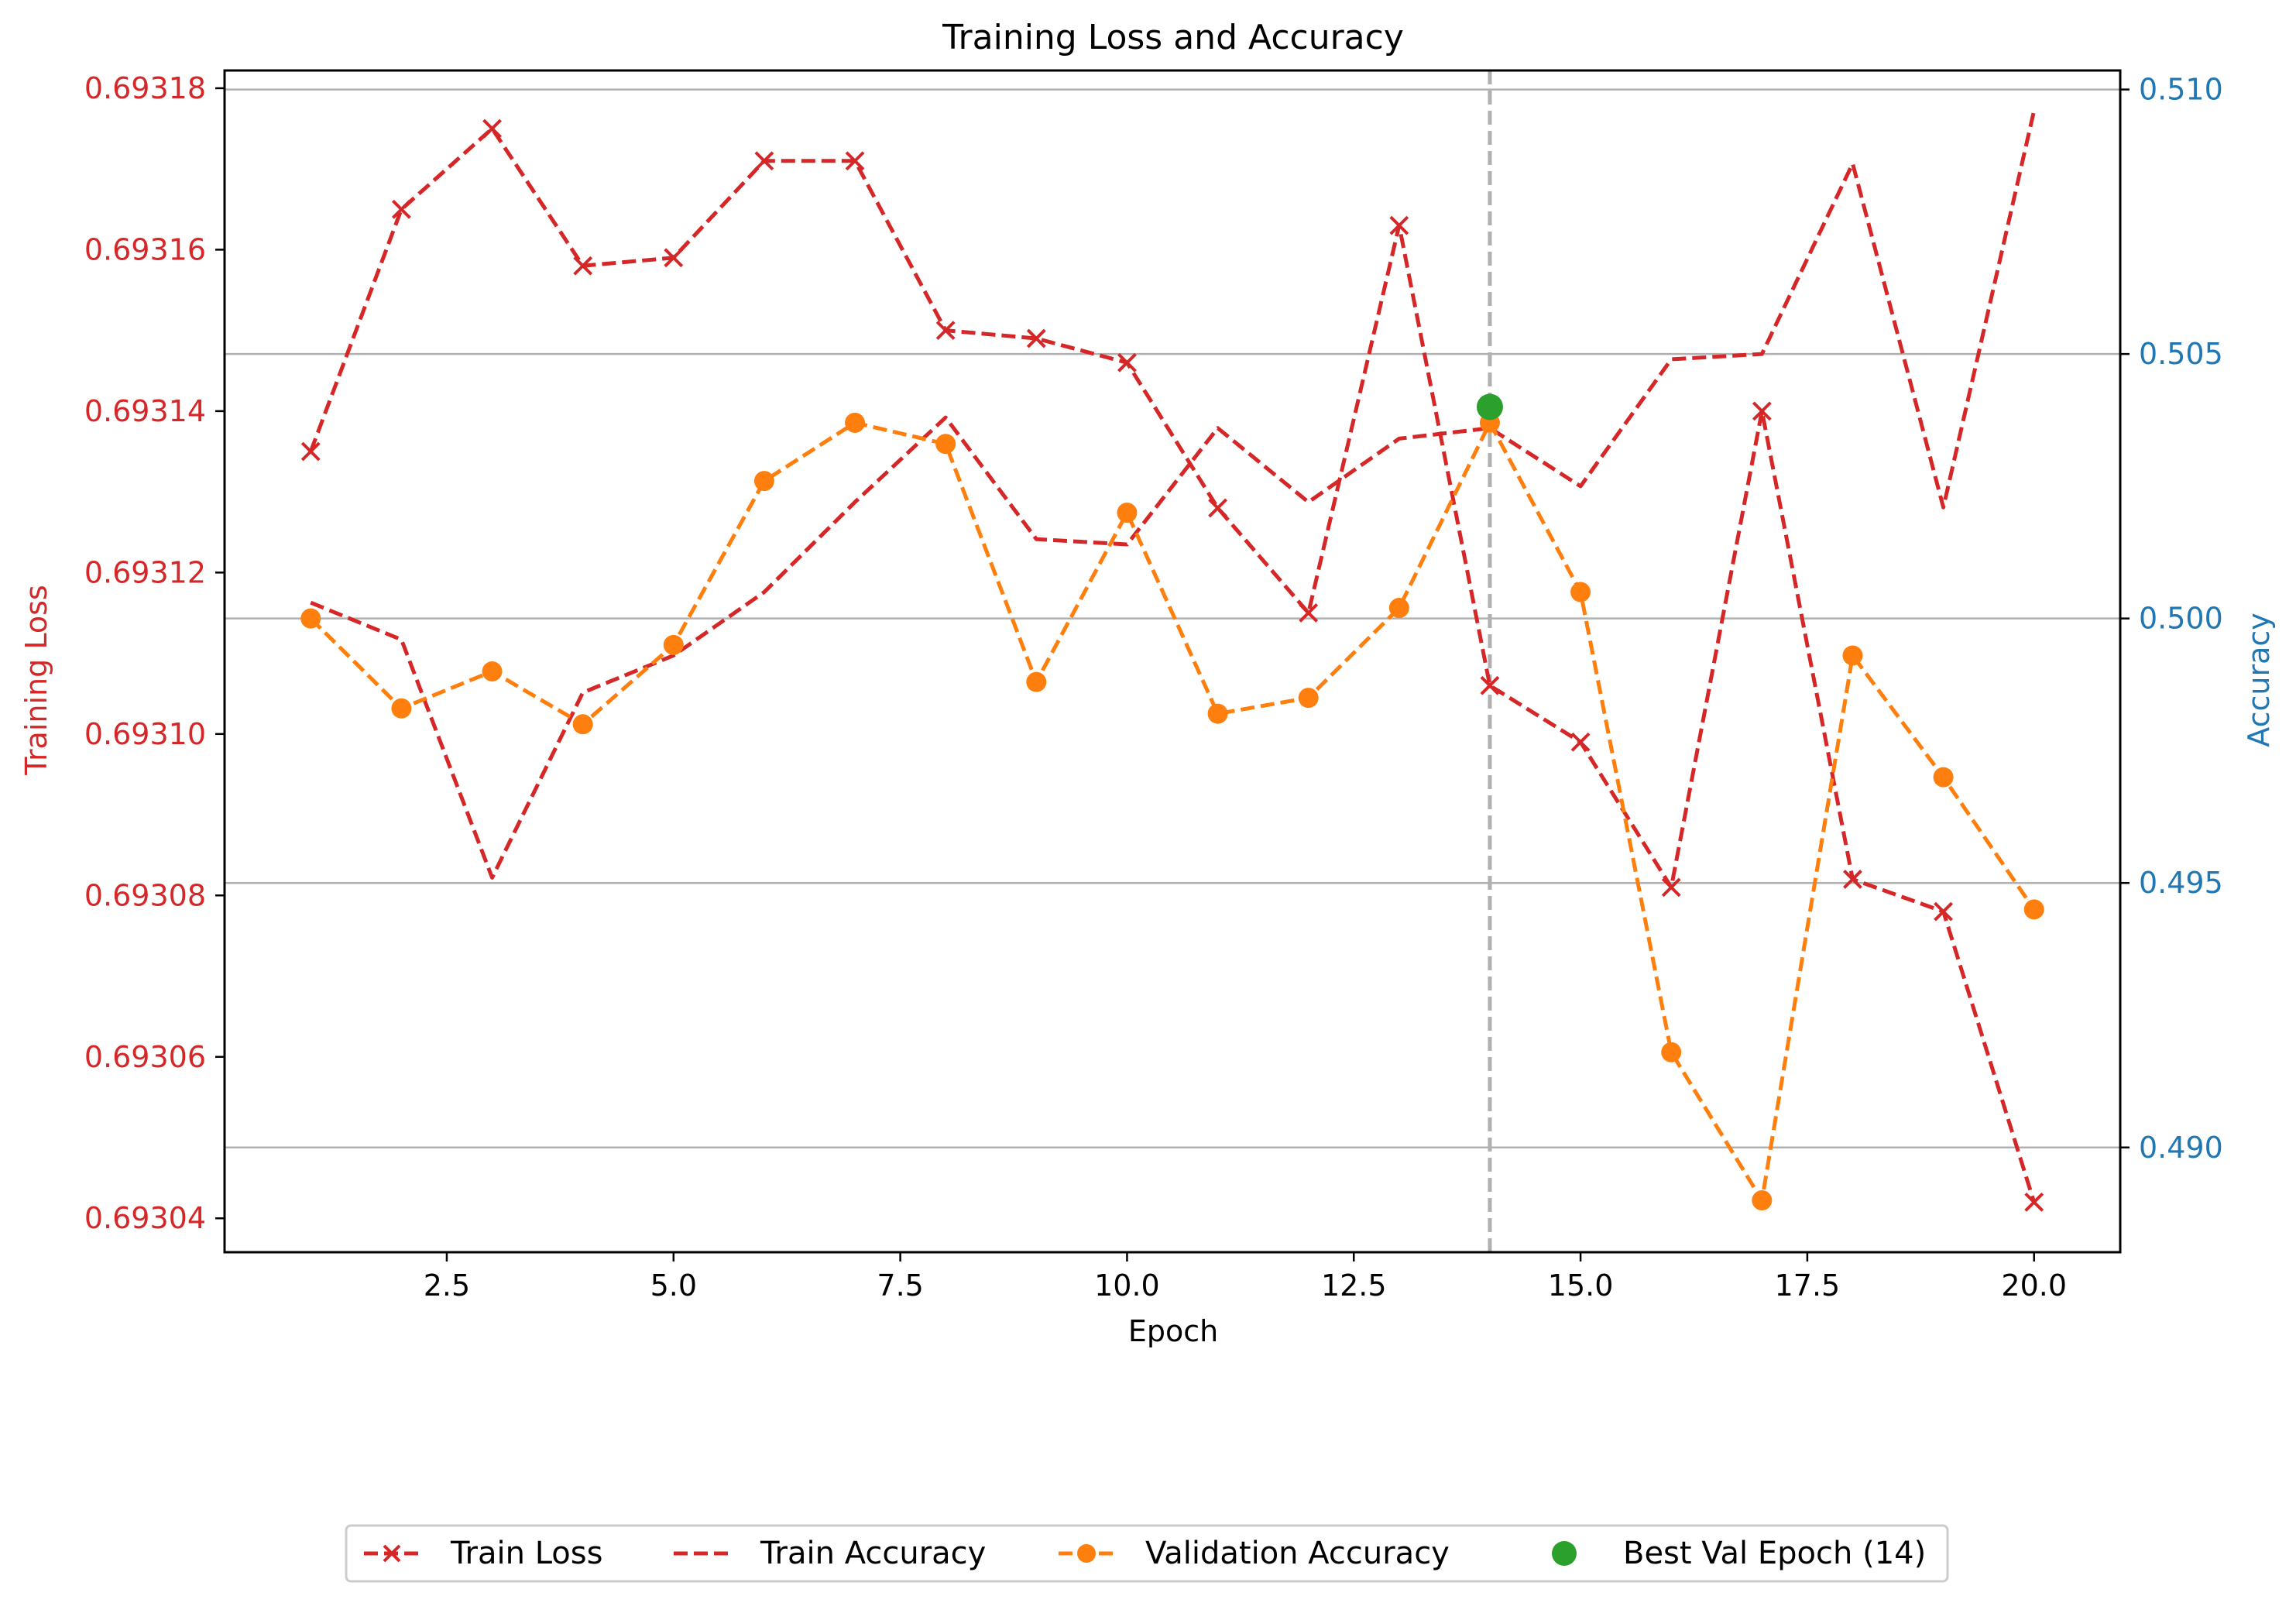  What do you see at coordinates (673, 1286) in the screenshot?
I see `x-tick-label: 5.0` at bounding box center [673, 1286].